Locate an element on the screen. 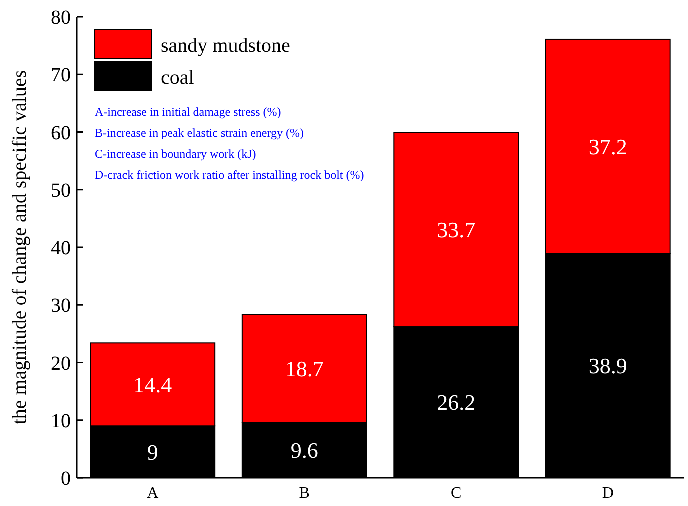 Image resolution: width=688 pixels, height=506 pixels. legend-label: coal is located at coordinates (178, 78).